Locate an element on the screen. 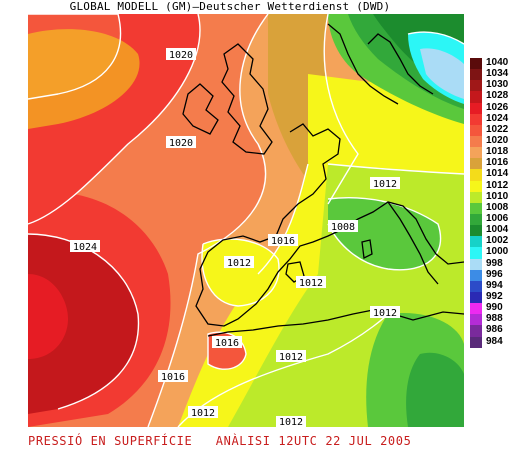 The image size is (520, 464). isobar-label: 1008 is located at coordinates (343, 227).